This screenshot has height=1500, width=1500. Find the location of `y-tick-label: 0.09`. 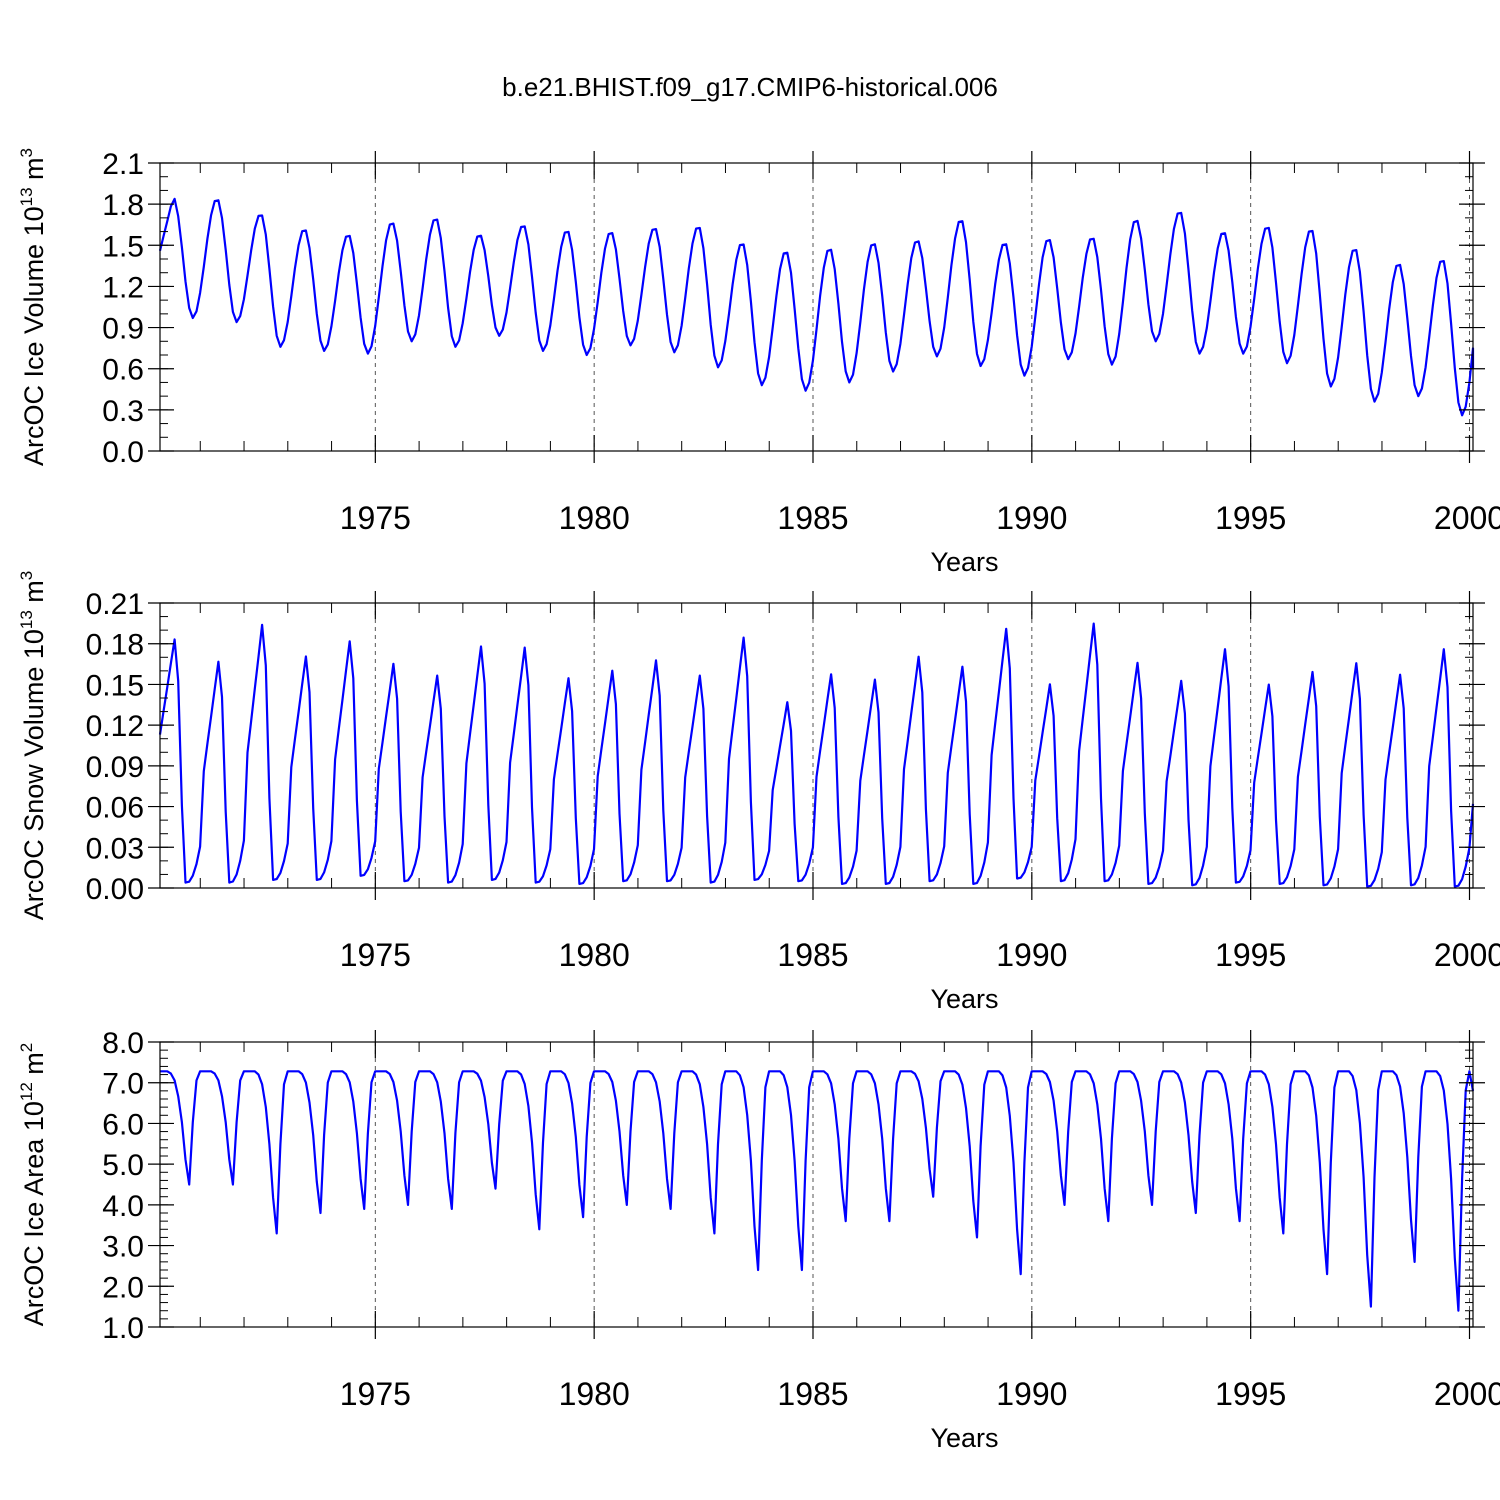

y-tick-label: 0.09 is located at coordinates (115, 767).